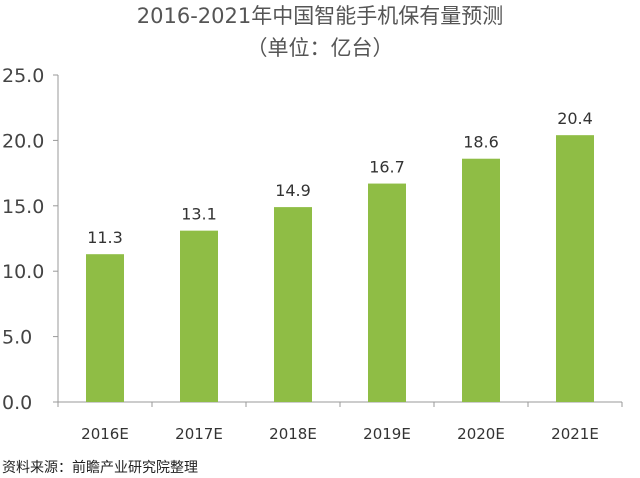 This screenshot has width=640, height=478. What do you see at coordinates (17, 403) in the screenshot?
I see `y-tick-label: 0.0` at bounding box center [17, 403].